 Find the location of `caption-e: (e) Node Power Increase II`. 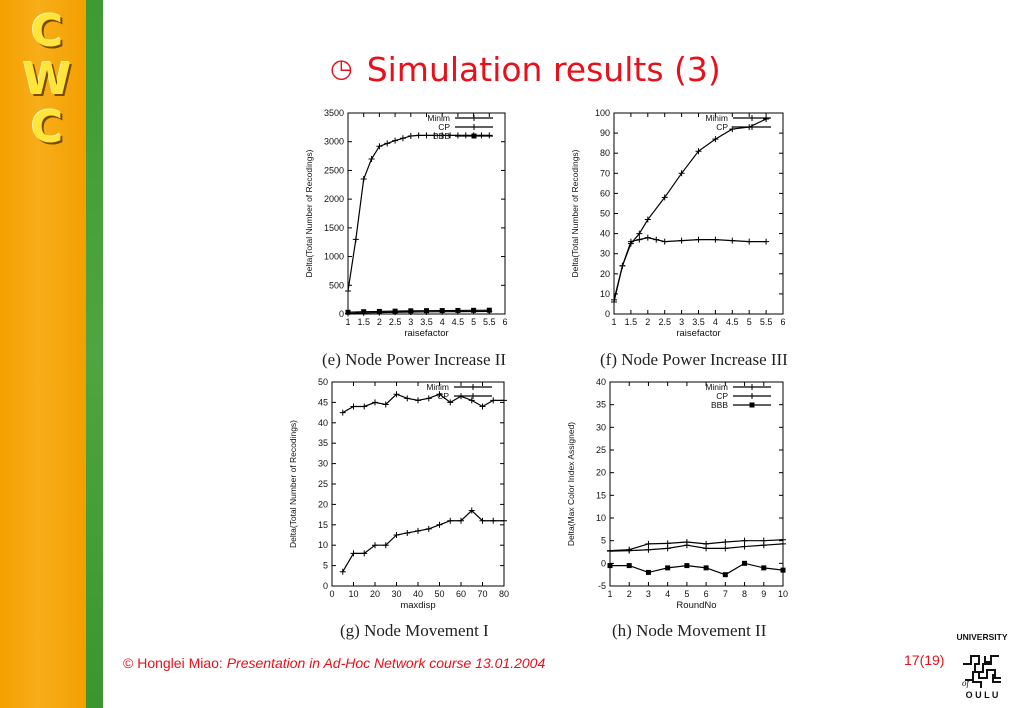

caption-e: (e) Node Power Increase II is located at coordinates (414, 359).